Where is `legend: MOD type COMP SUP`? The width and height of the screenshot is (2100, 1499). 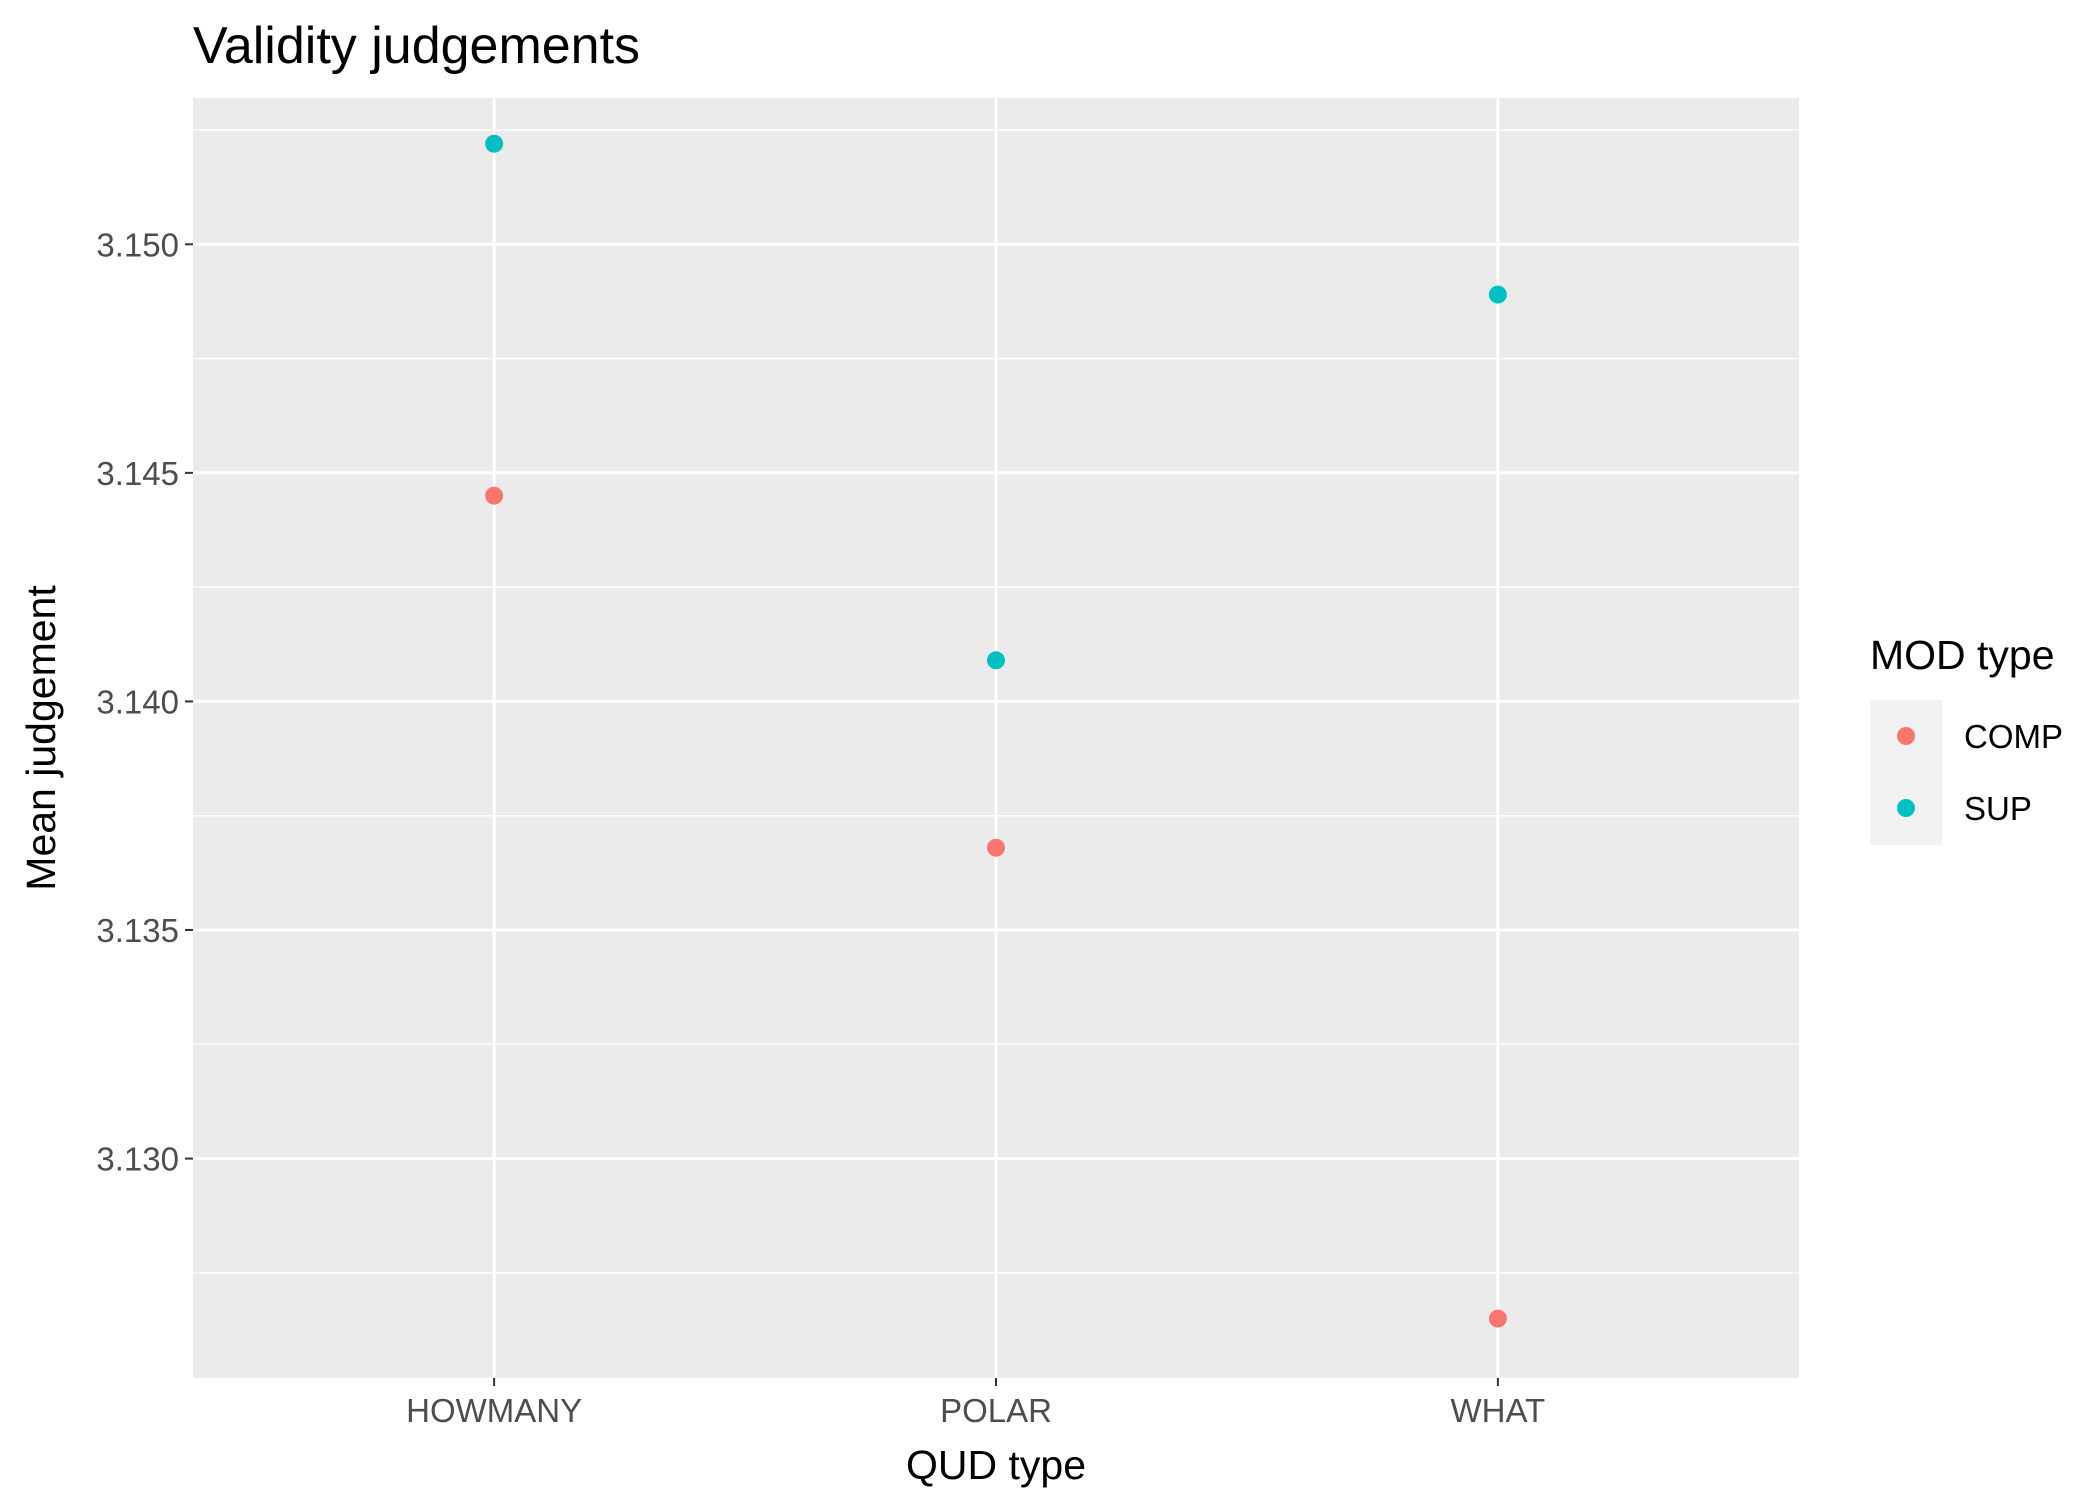 legend: MOD type COMP SUP is located at coordinates (1966, 738).